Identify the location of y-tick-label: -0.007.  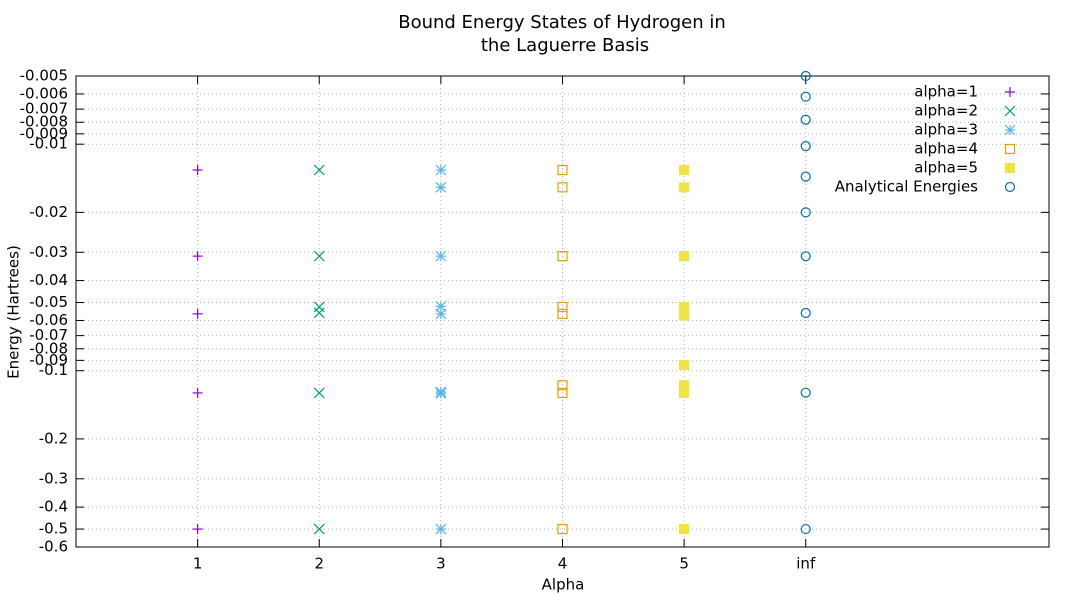
(44, 109).